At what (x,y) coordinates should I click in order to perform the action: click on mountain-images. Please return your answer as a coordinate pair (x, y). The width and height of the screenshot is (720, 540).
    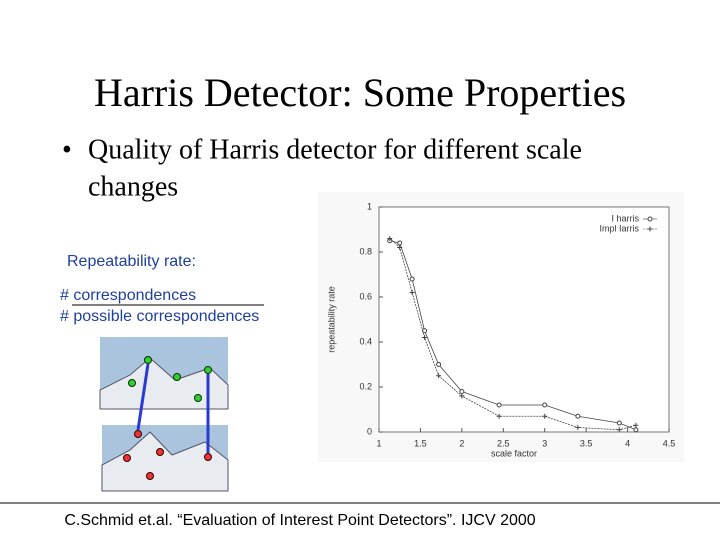
    Looking at the image, I should click on (164, 414).